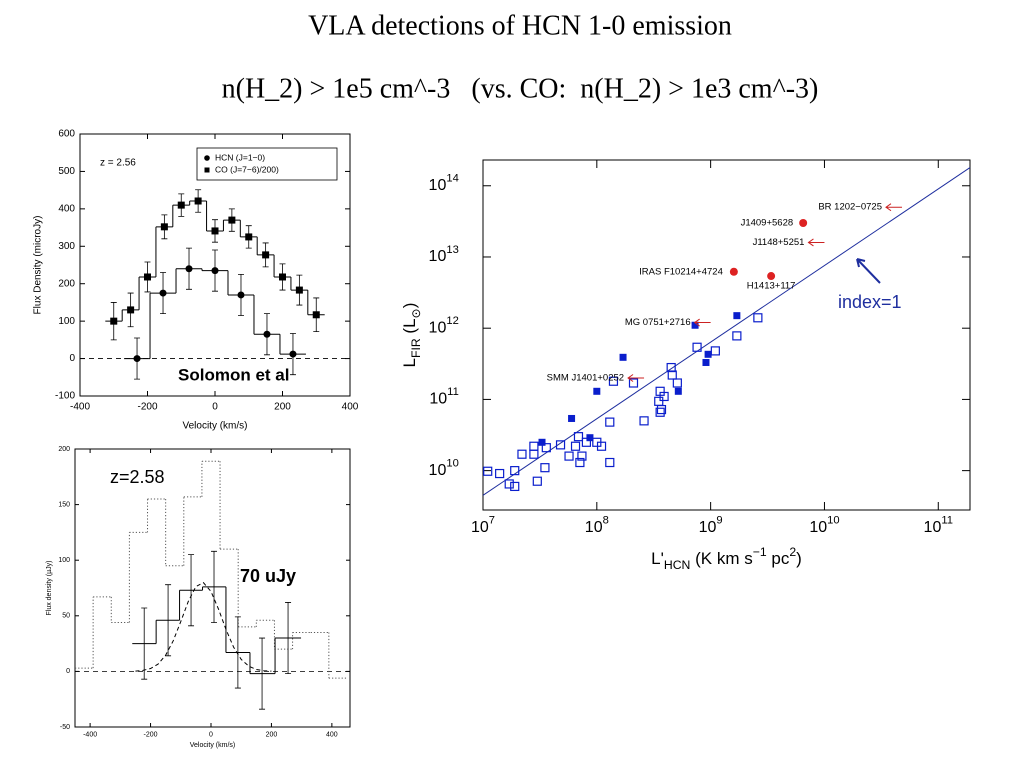  I want to click on y-tick-label: 200, so click(66, 283).